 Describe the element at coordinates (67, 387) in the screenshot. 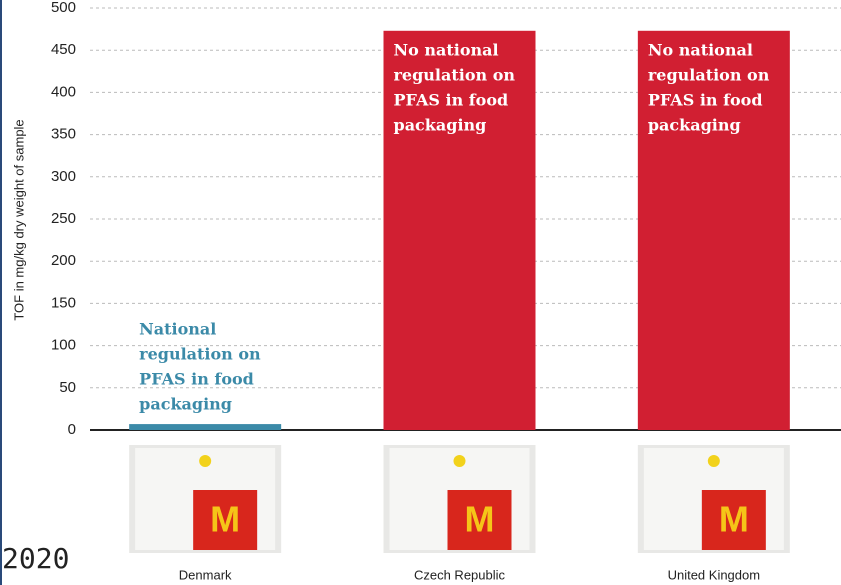

I see `y-tick-label: 50` at that location.